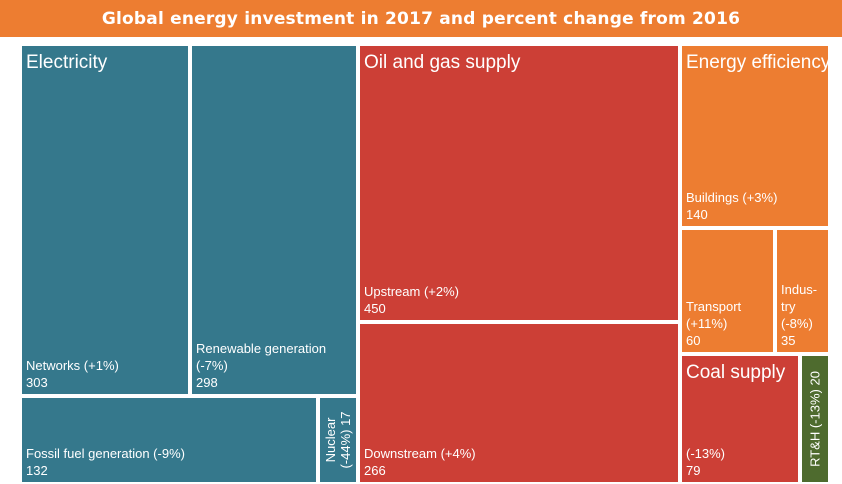 This screenshot has width=842, height=484. What do you see at coordinates (261, 365) in the screenshot?
I see `tile-label-renewable: Renewable generation (-7%) 298` at bounding box center [261, 365].